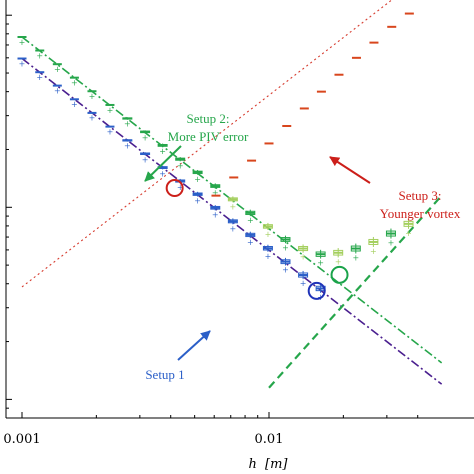  I want to click on annotation-setup2-line2: More PIV error, so click(208, 136).